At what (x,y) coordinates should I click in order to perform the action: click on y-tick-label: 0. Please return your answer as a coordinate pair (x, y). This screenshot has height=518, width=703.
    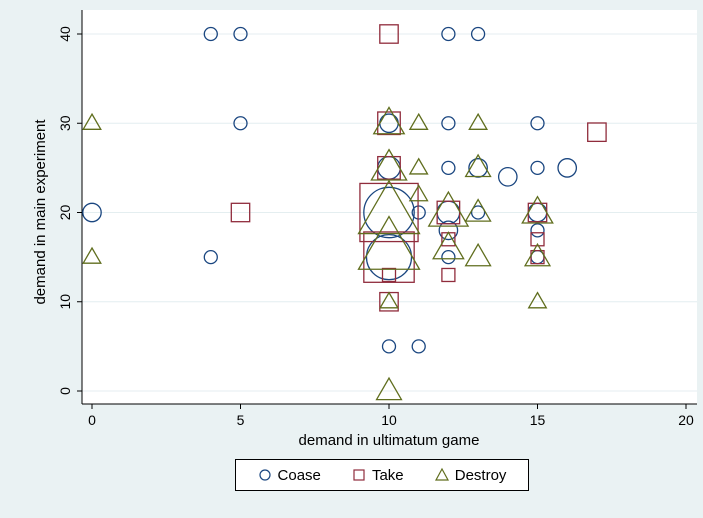
    Looking at the image, I should click on (65, 391).